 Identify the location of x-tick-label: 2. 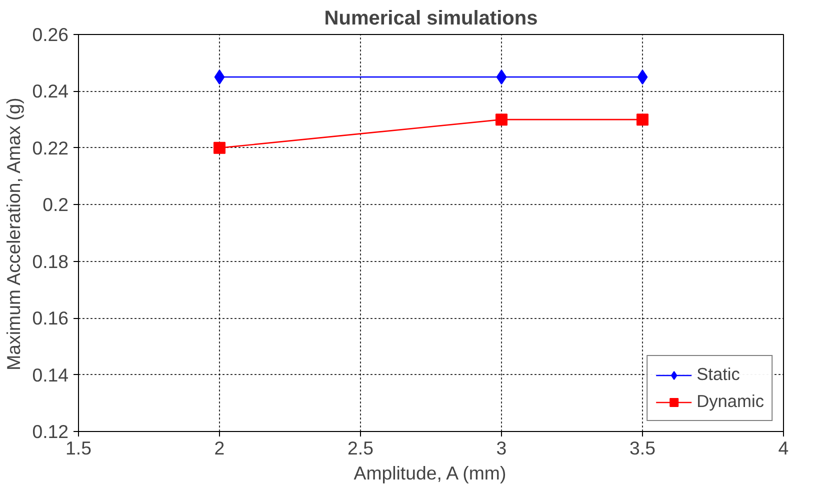
(219, 448).